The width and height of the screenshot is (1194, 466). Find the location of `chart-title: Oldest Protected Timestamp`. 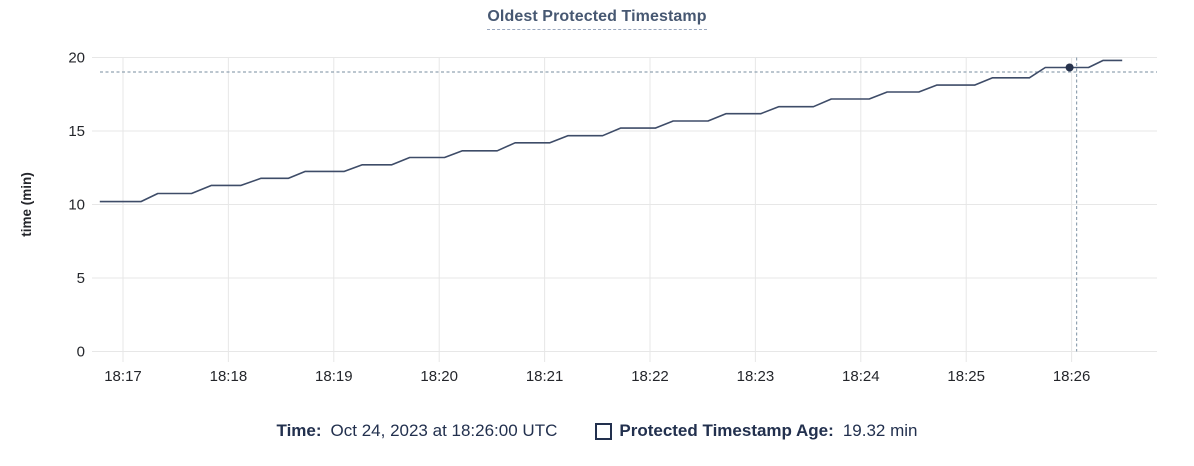

chart-title: Oldest Protected Timestamp is located at coordinates (597, 19).